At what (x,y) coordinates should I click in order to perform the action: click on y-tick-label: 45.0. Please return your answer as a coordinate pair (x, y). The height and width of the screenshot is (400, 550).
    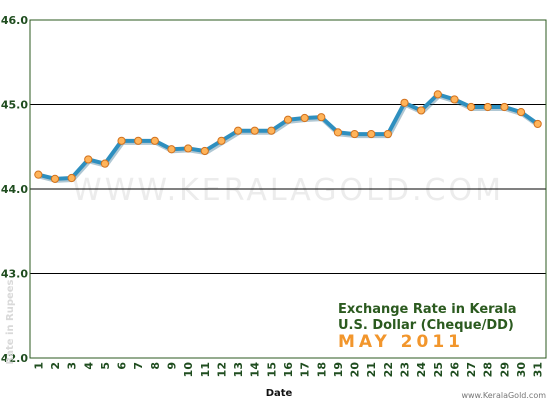
    Looking at the image, I should click on (14, 105).